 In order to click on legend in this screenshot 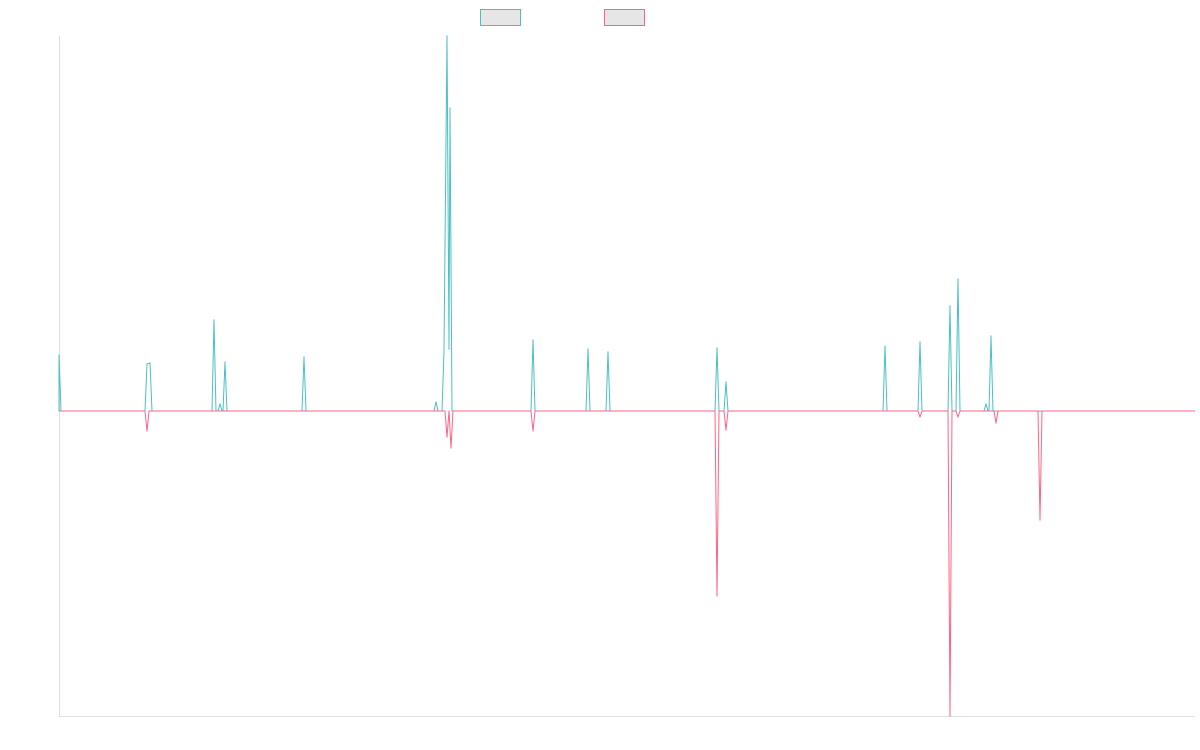, I will do `click(562, 17)`.